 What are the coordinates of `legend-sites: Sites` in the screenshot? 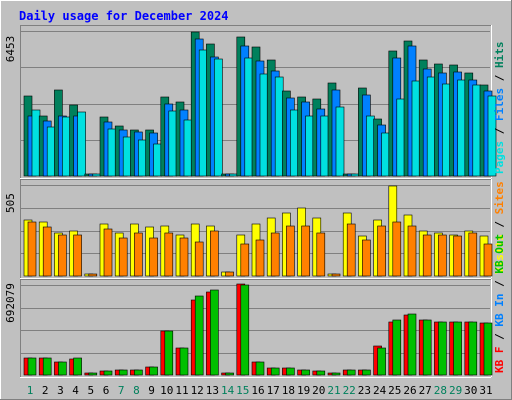 It's located at (499, 197).